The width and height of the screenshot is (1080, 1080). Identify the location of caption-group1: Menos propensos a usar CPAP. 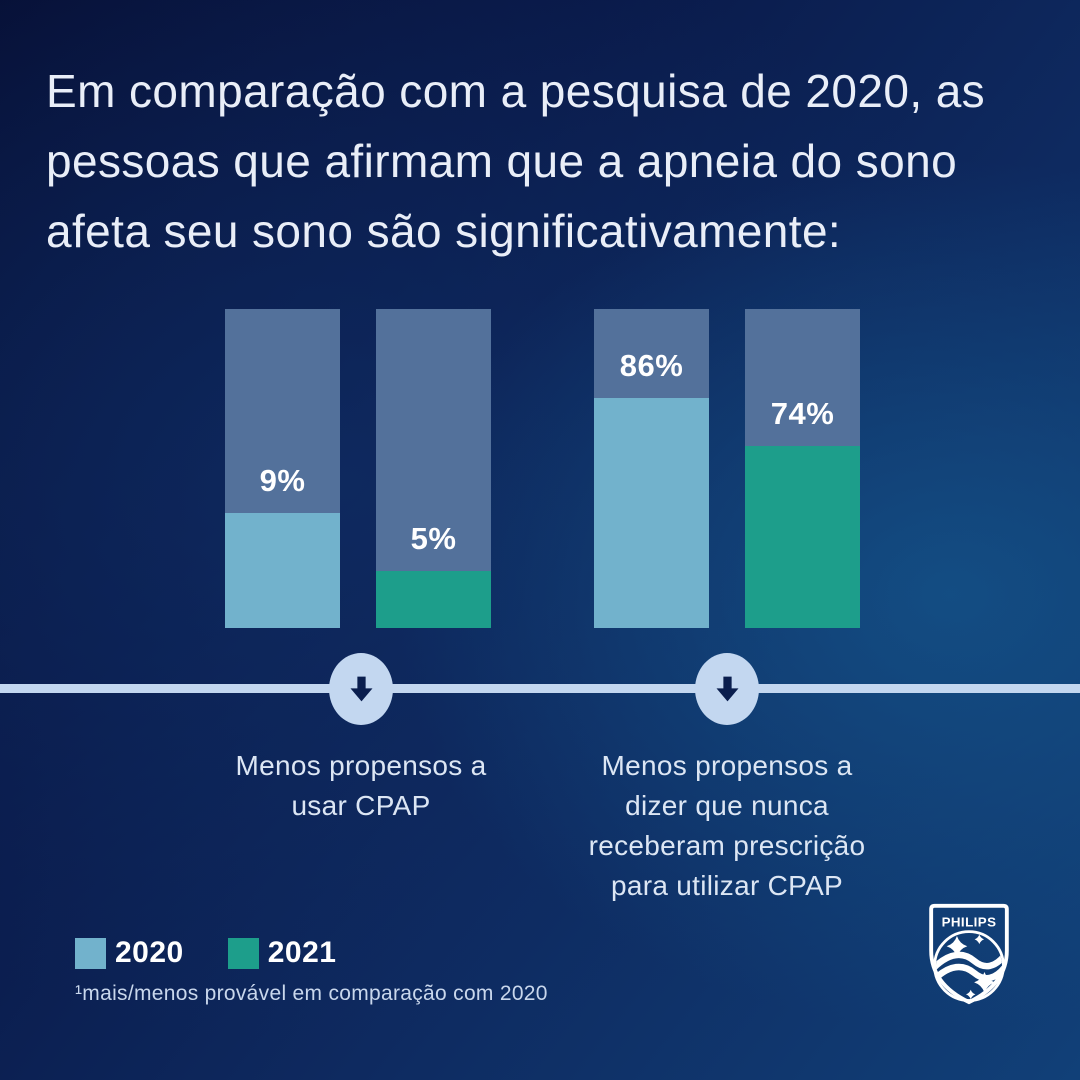
(361, 785).